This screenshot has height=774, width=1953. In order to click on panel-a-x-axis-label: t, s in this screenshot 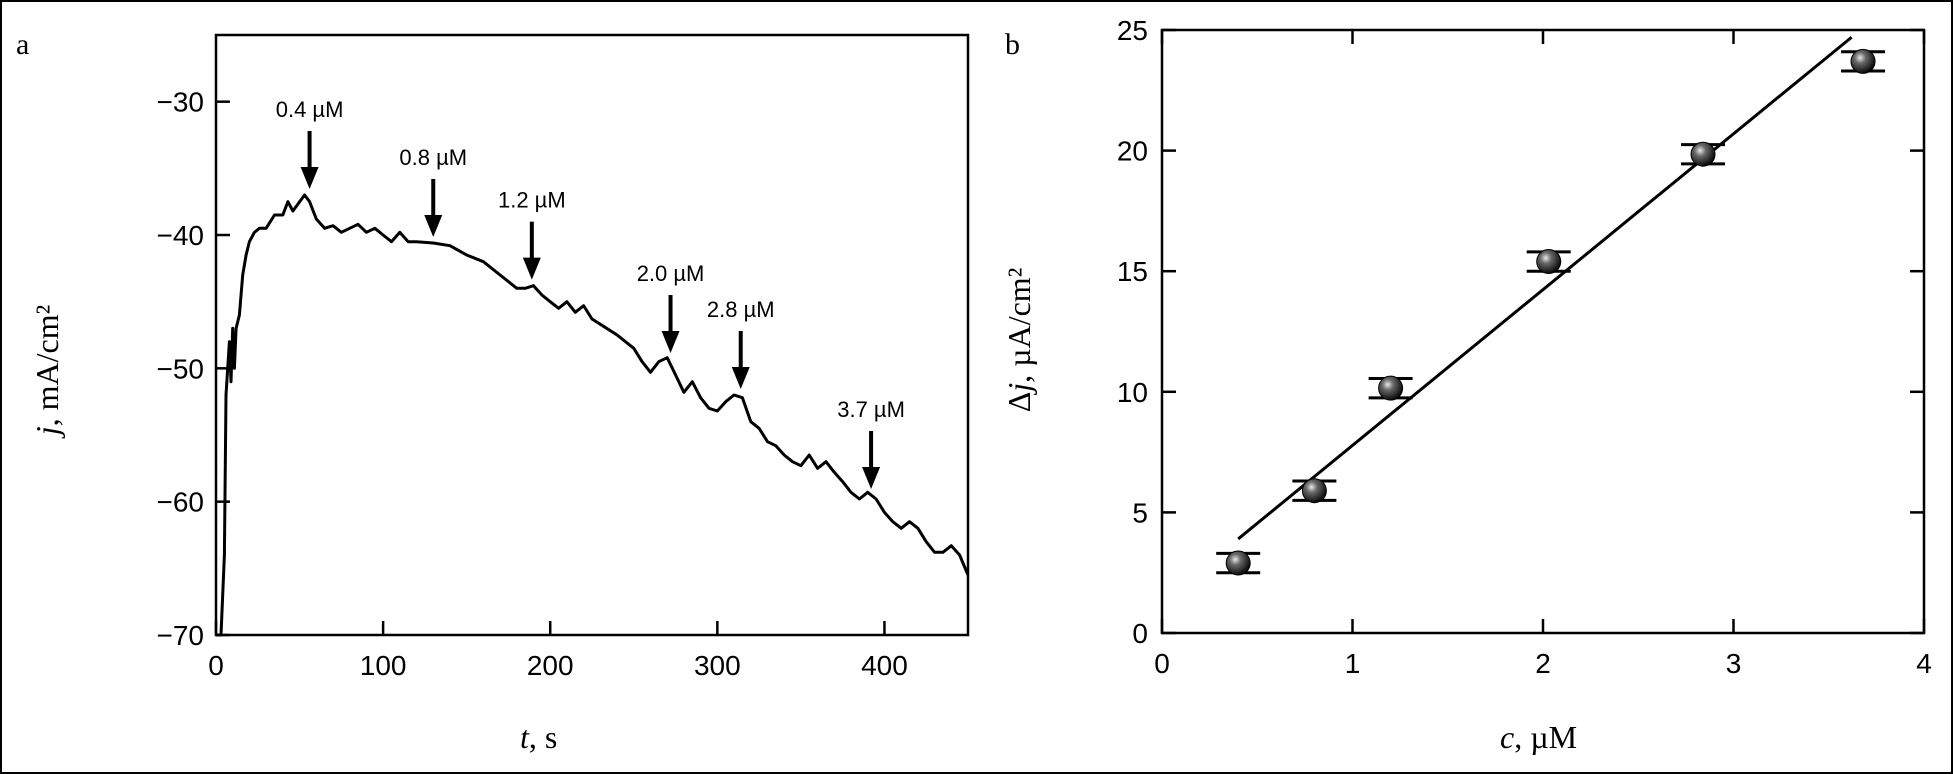, I will do `click(538, 737)`.